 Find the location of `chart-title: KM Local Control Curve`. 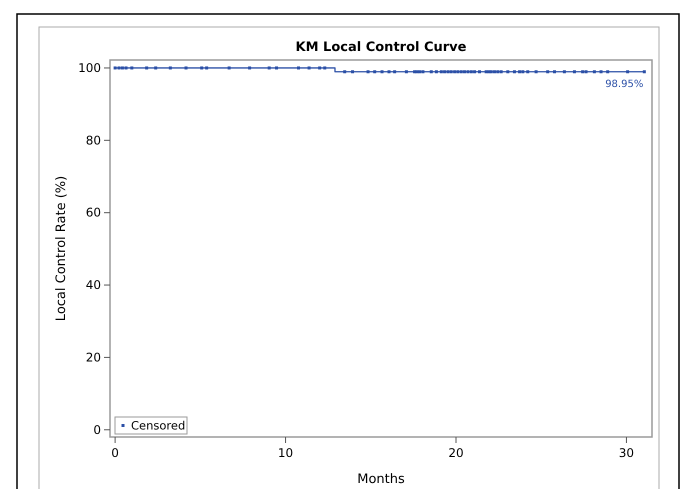

chart-title: KM Local Control Curve is located at coordinates (381, 47).